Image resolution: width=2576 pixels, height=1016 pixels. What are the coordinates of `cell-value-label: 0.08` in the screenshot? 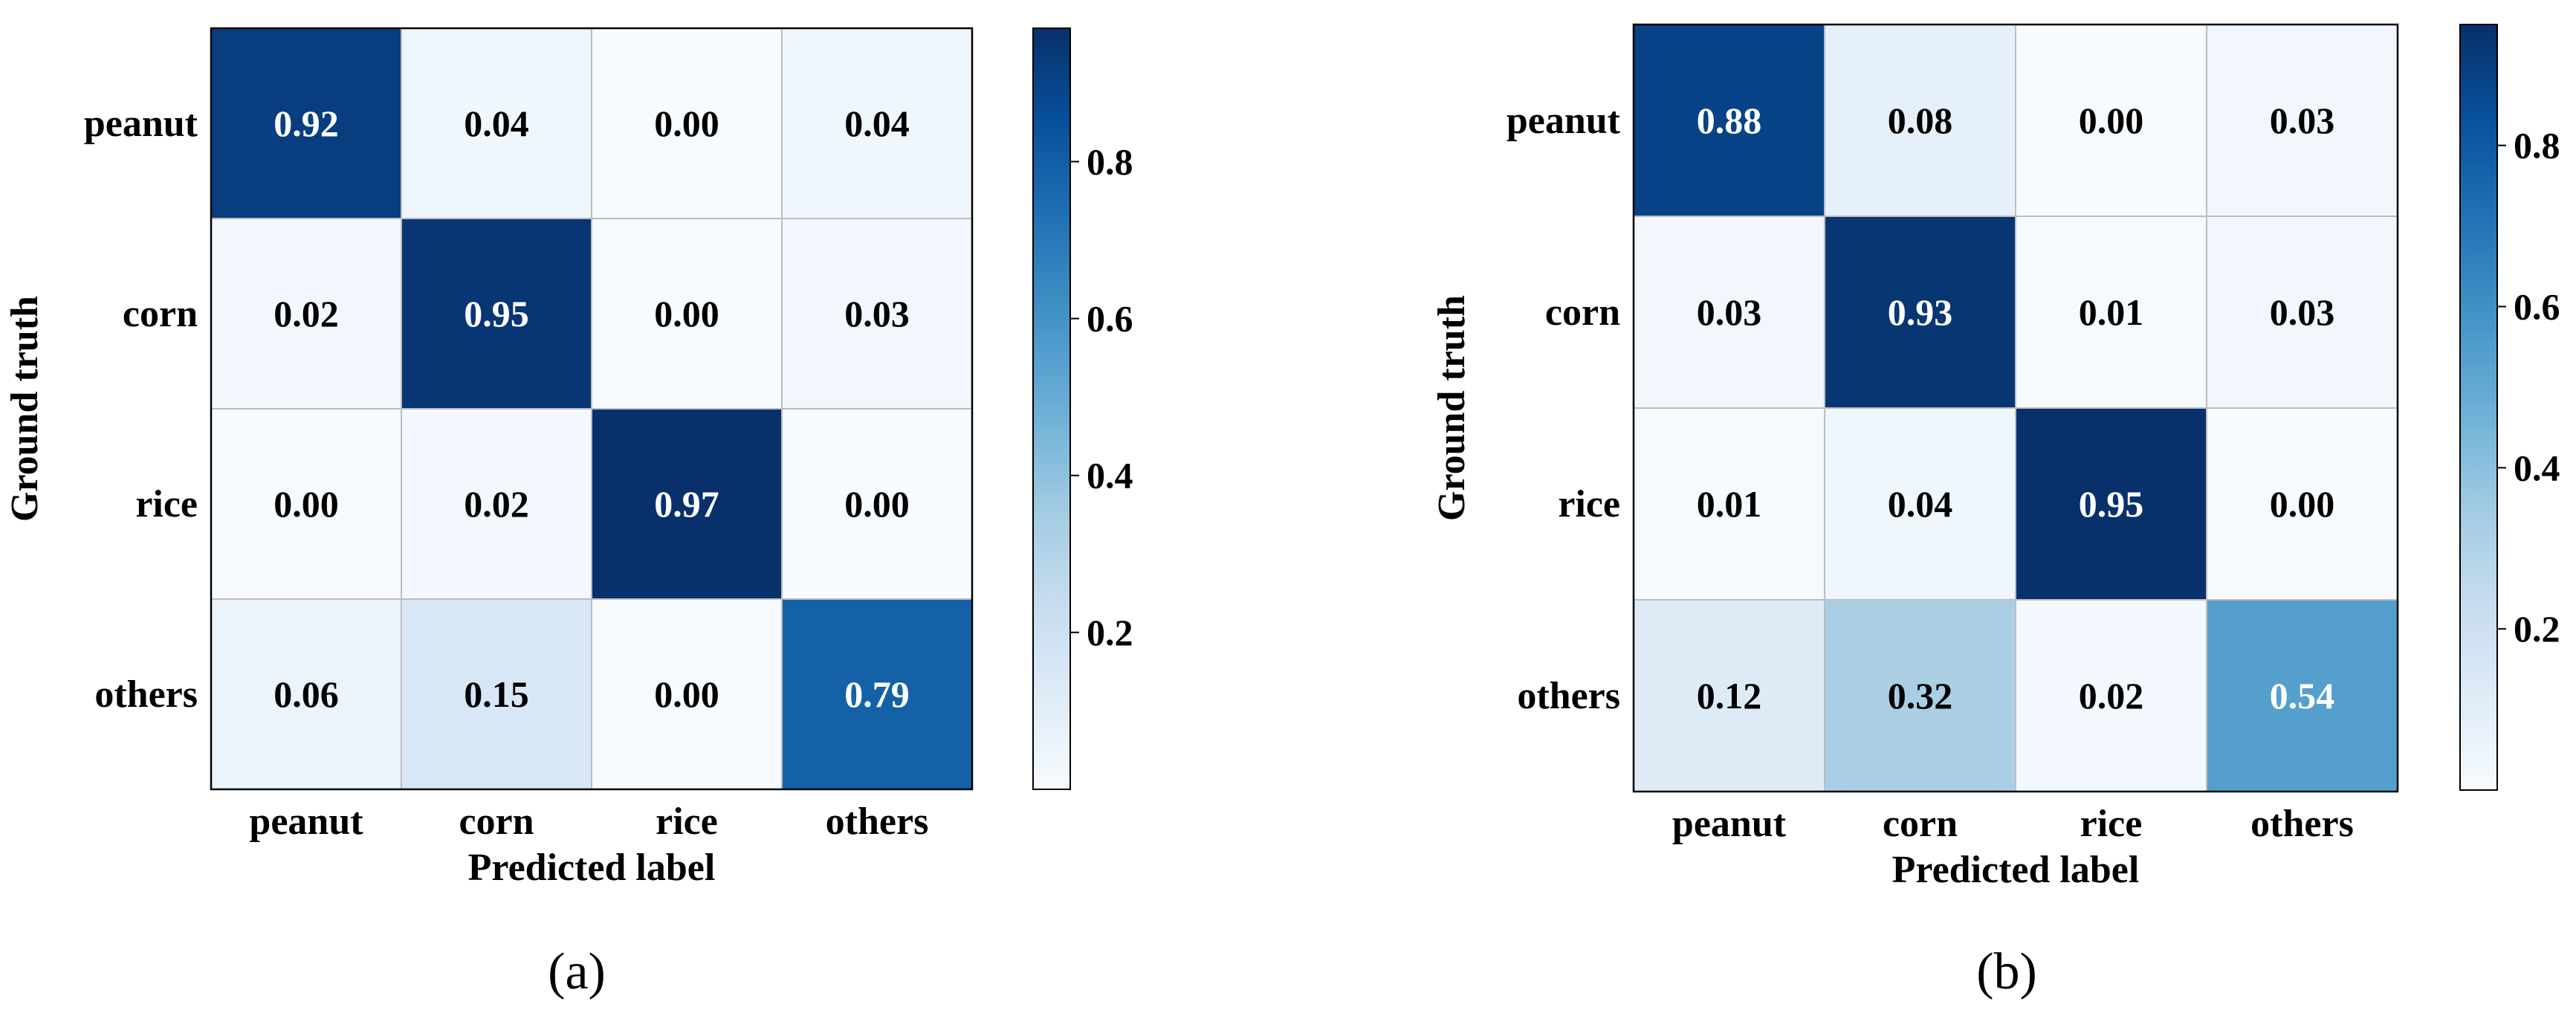 It's located at (1920, 121).